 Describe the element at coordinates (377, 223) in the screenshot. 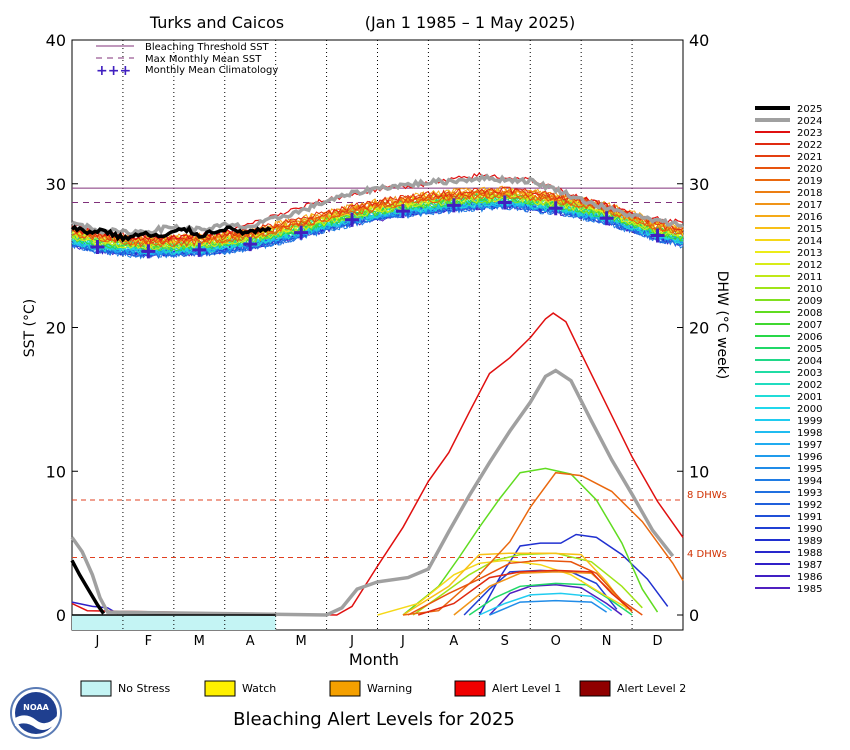

I see `sst-line-2006` at that location.